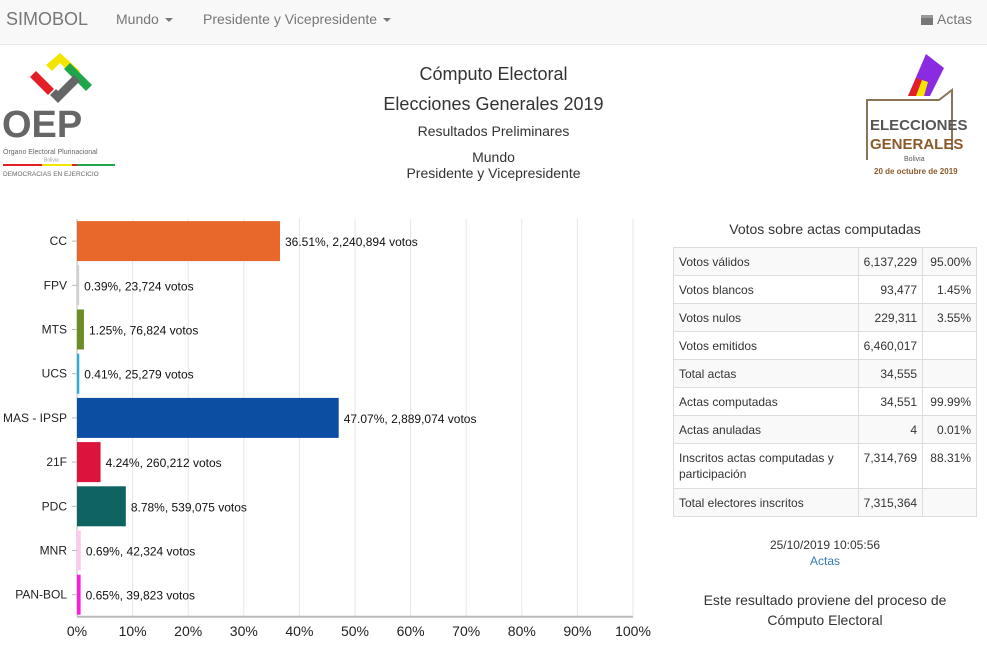 This screenshot has height=657, width=987. I want to click on bar-data-label: 0.65%, 39,823 votos, so click(140, 596).